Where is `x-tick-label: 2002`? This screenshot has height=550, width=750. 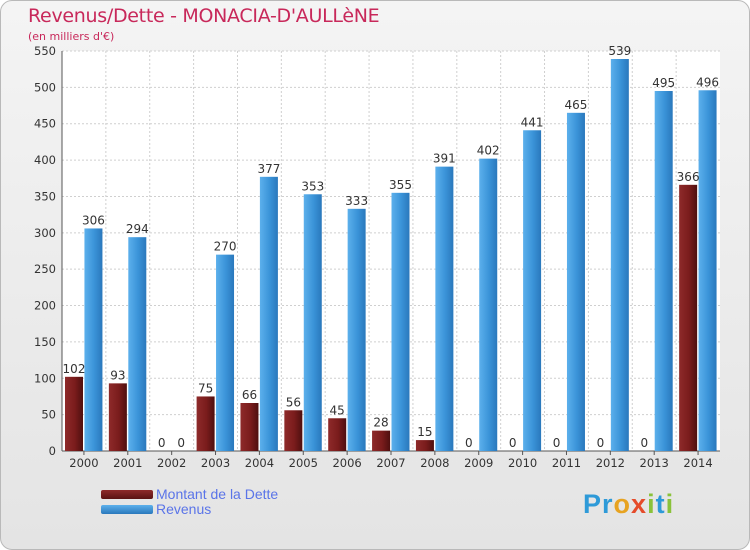 x-tick-label: 2002 is located at coordinates (171, 463).